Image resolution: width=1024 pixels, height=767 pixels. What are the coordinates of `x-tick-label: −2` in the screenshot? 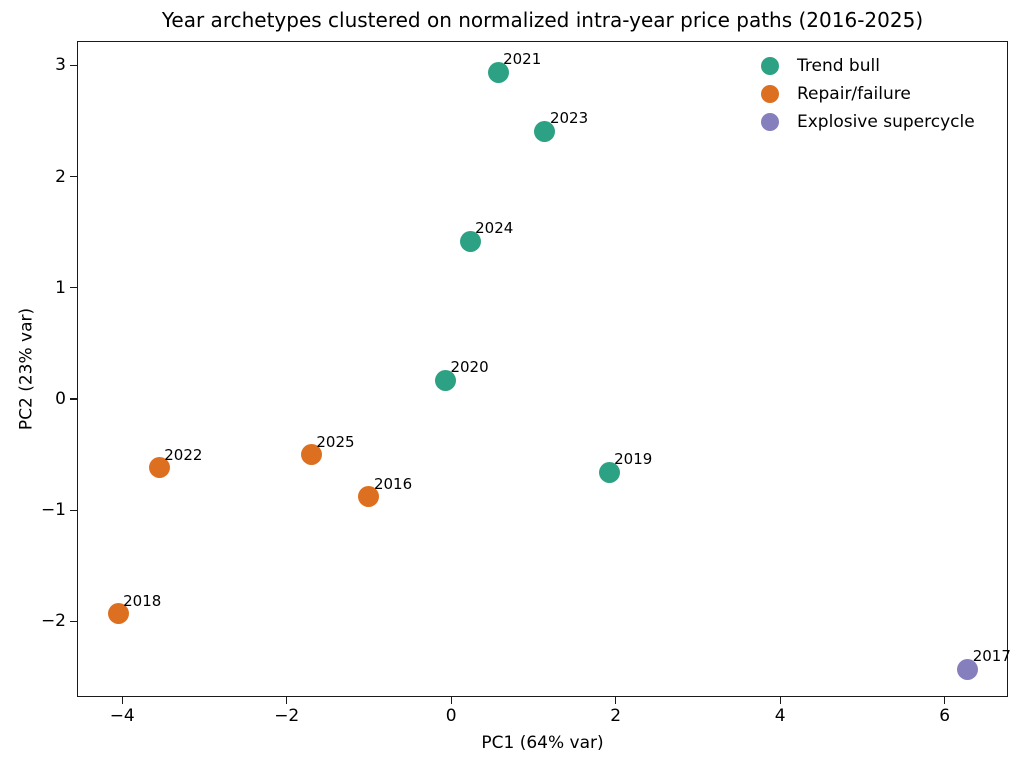 It's located at (287, 716).